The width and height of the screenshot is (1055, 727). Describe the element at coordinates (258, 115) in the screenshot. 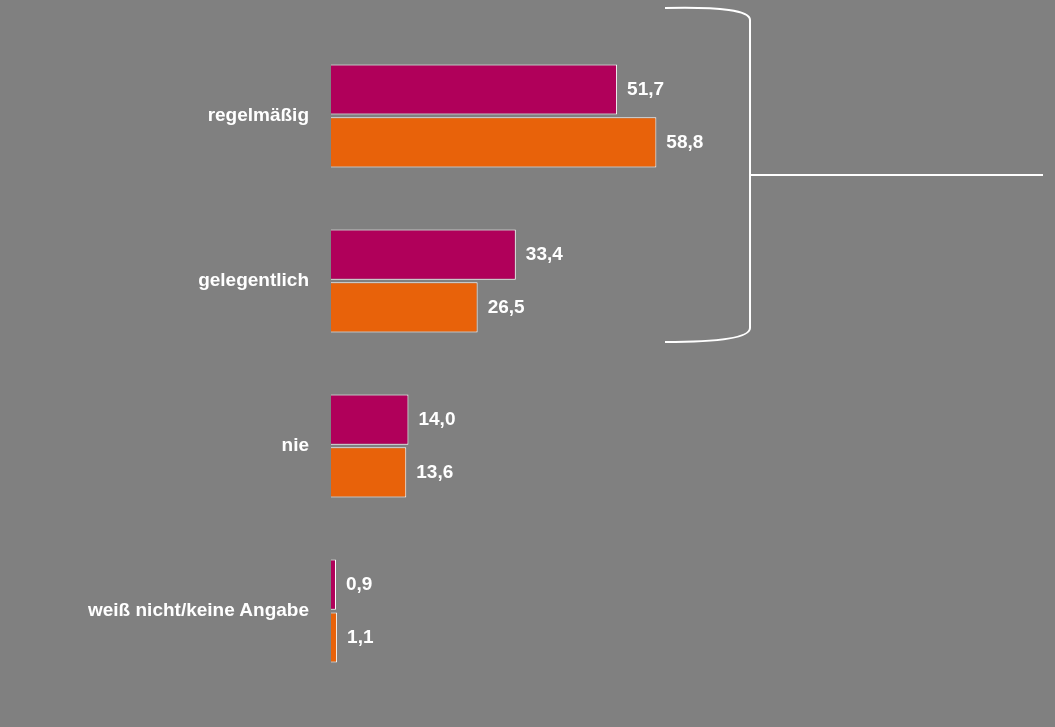

I see `y-tick-label: regelmäßig` at that location.